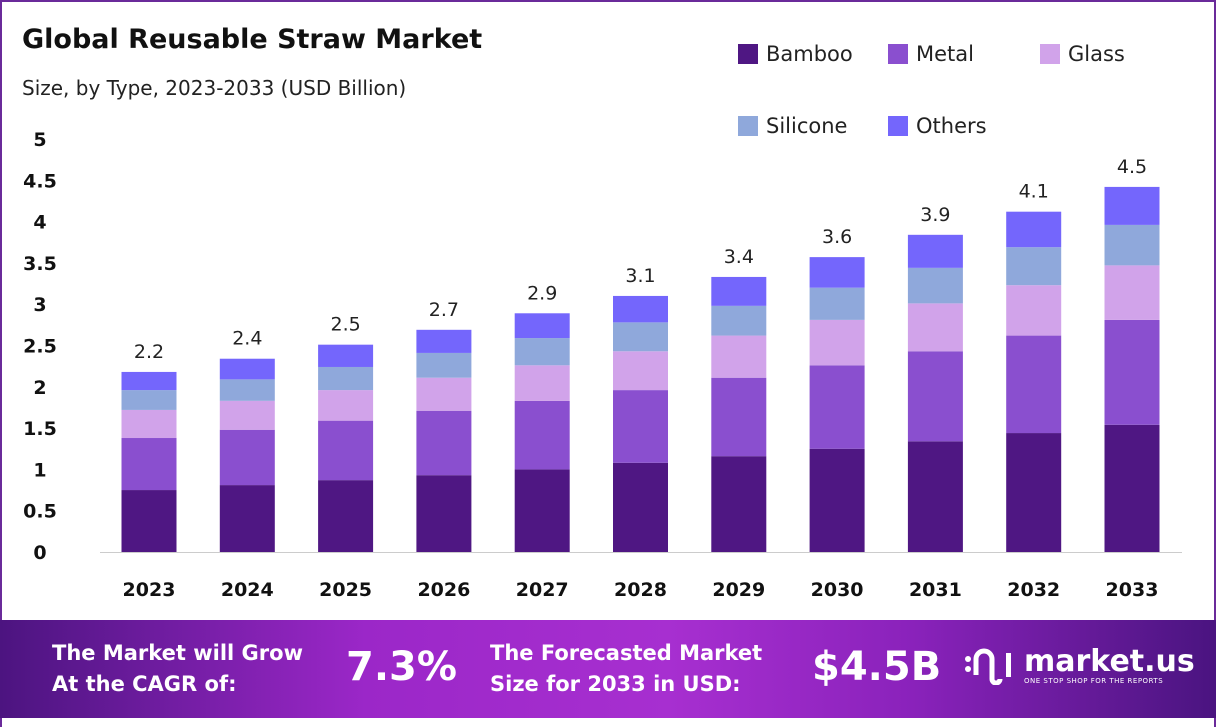 This screenshot has width=1216, height=727. Describe the element at coordinates (144, 684) in the screenshot. I see `cagr-label-line2: At the CAGR of:` at that location.